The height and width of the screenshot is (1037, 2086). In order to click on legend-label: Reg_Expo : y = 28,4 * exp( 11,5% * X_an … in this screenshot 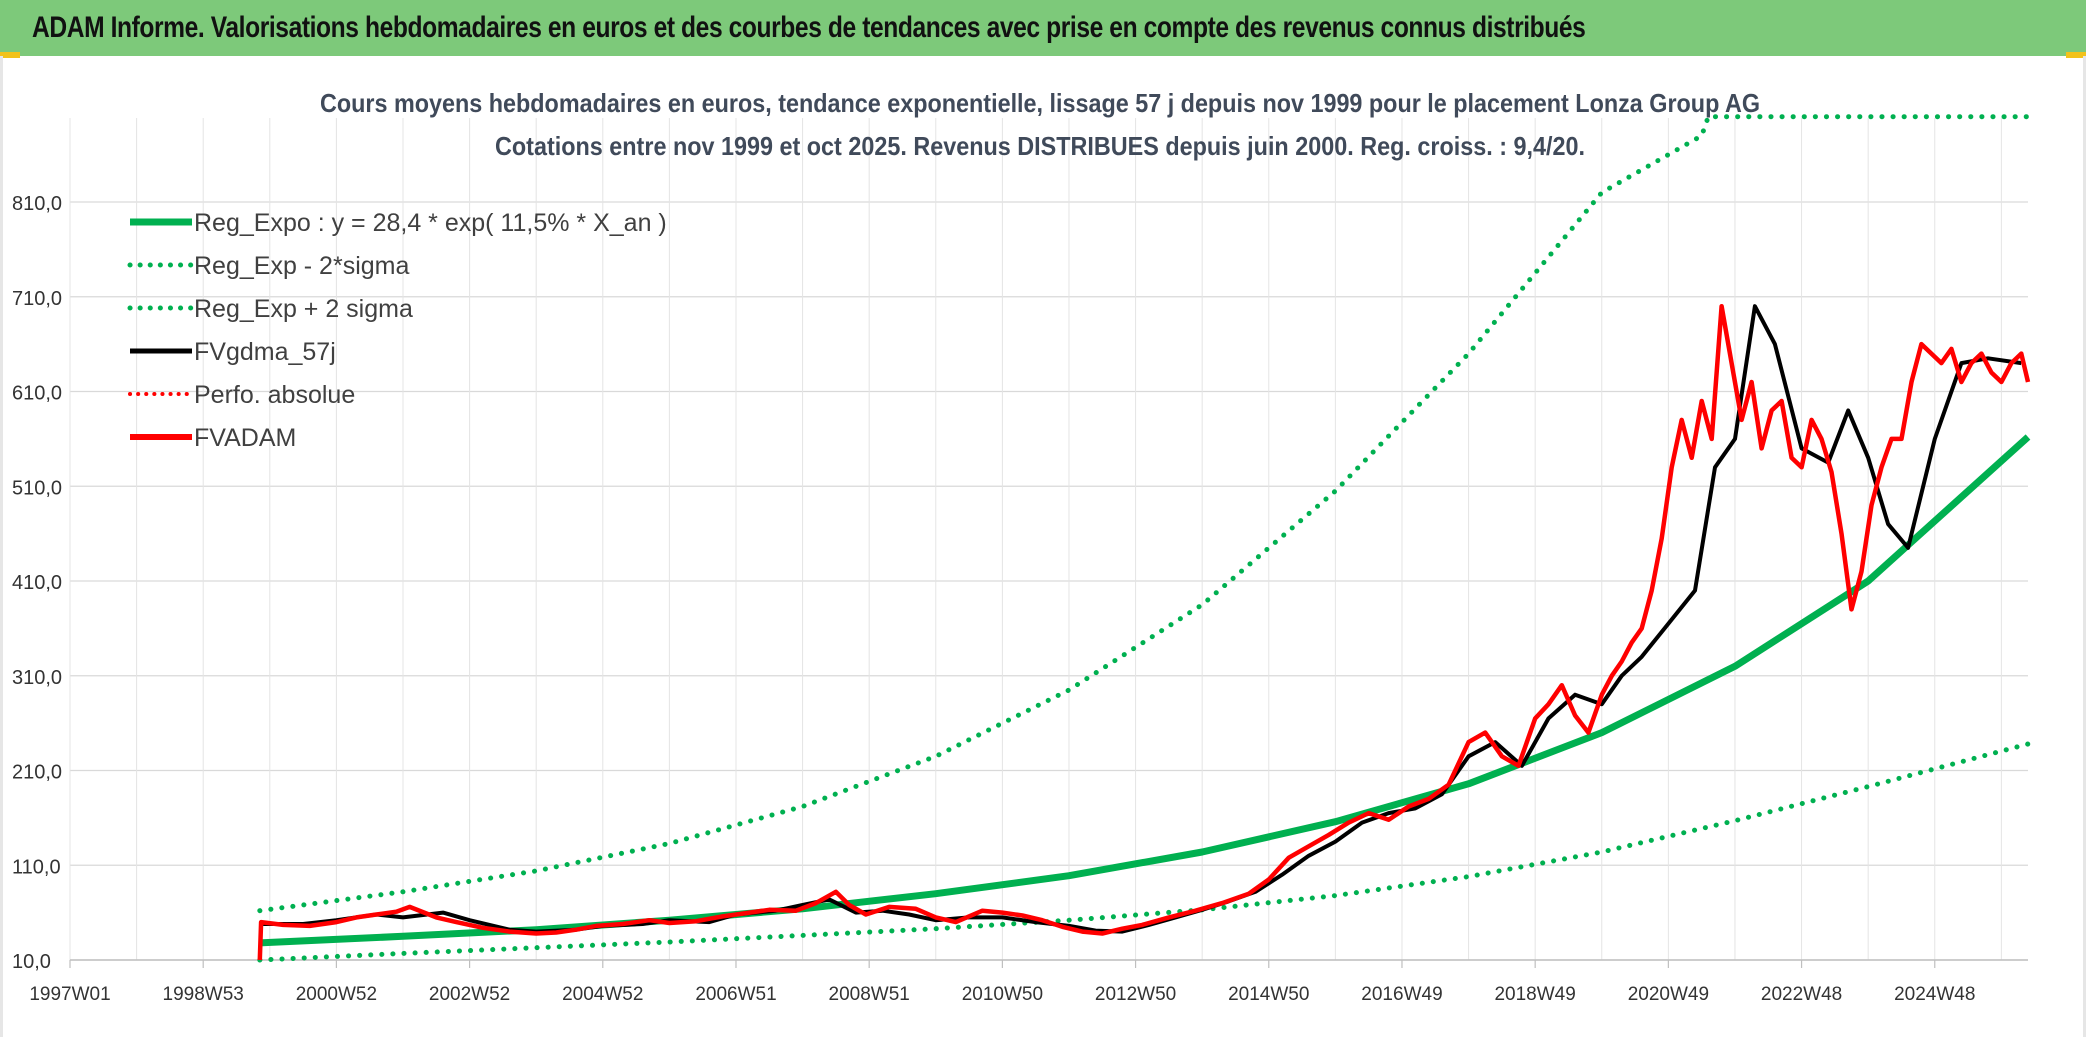, I will do `click(430, 223)`.